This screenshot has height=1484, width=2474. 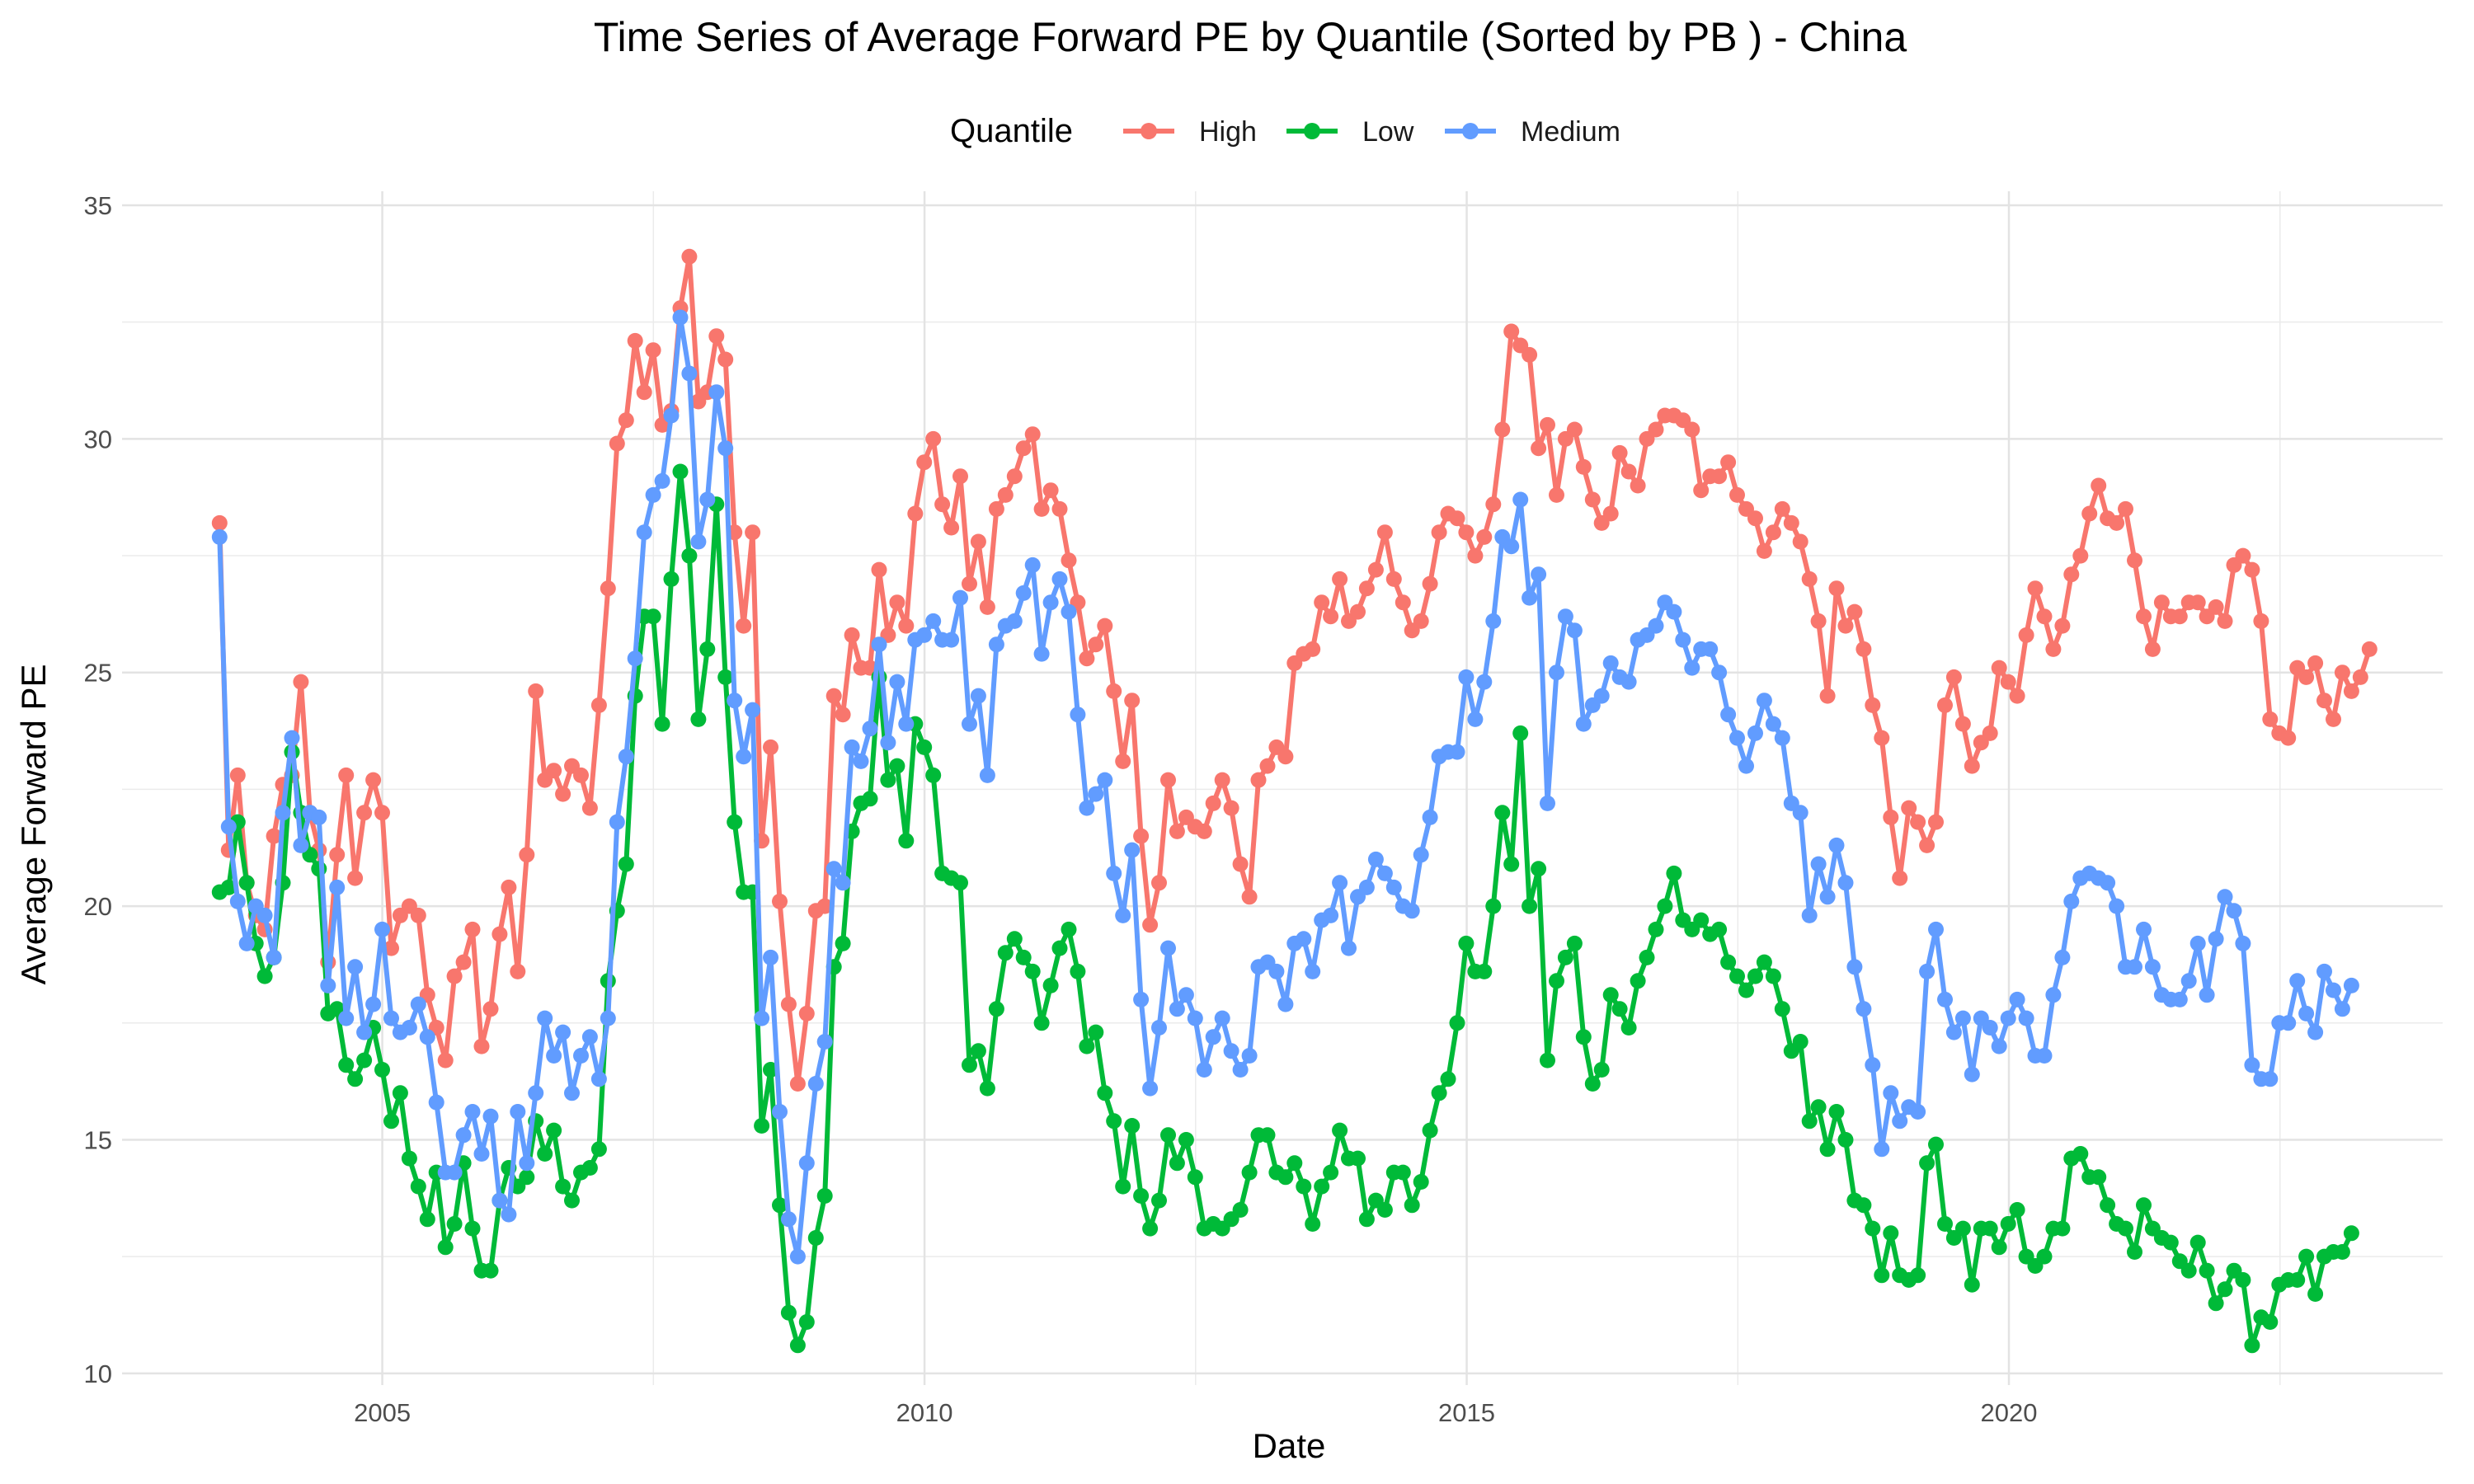 I want to click on legend-title: Quantile, so click(x=1011, y=131).